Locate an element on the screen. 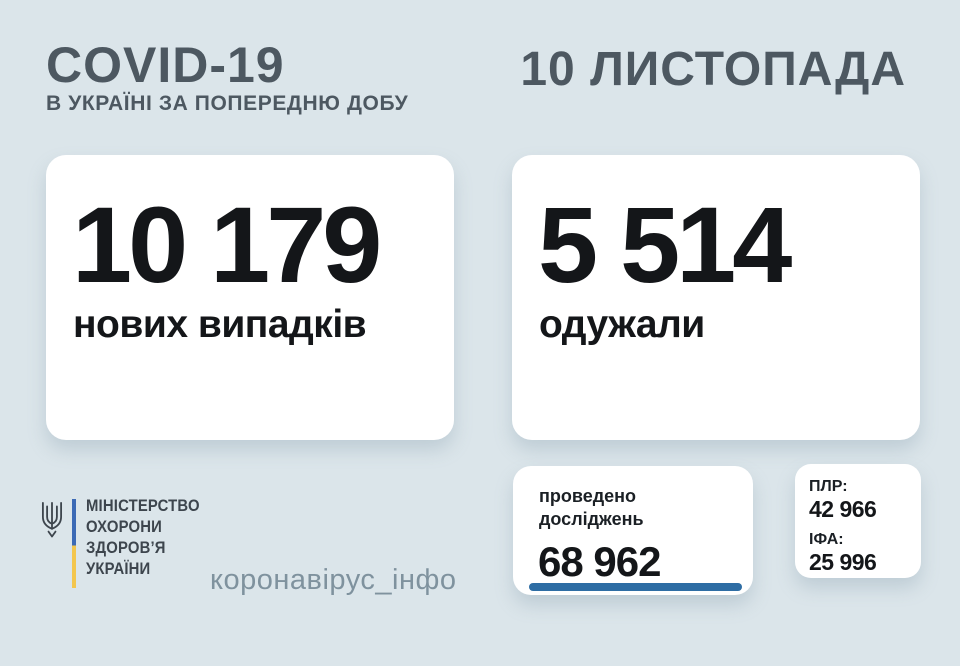  channel-handle: коронавірус_інфо is located at coordinates (333, 580).